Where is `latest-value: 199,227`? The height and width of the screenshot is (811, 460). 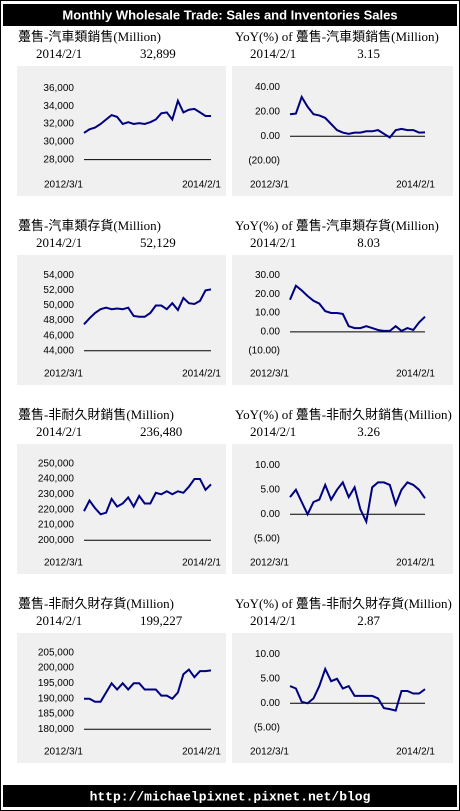 latest-value: 199,227 is located at coordinates (161, 620).